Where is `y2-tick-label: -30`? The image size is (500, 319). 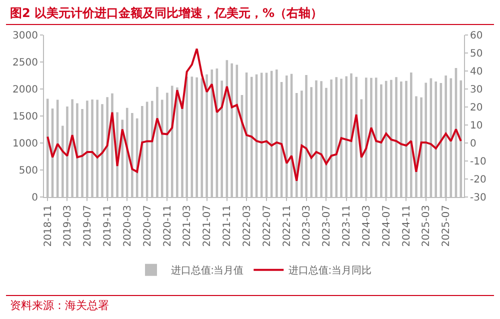
y2-tick-label: -30 is located at coordinates (478, 198).